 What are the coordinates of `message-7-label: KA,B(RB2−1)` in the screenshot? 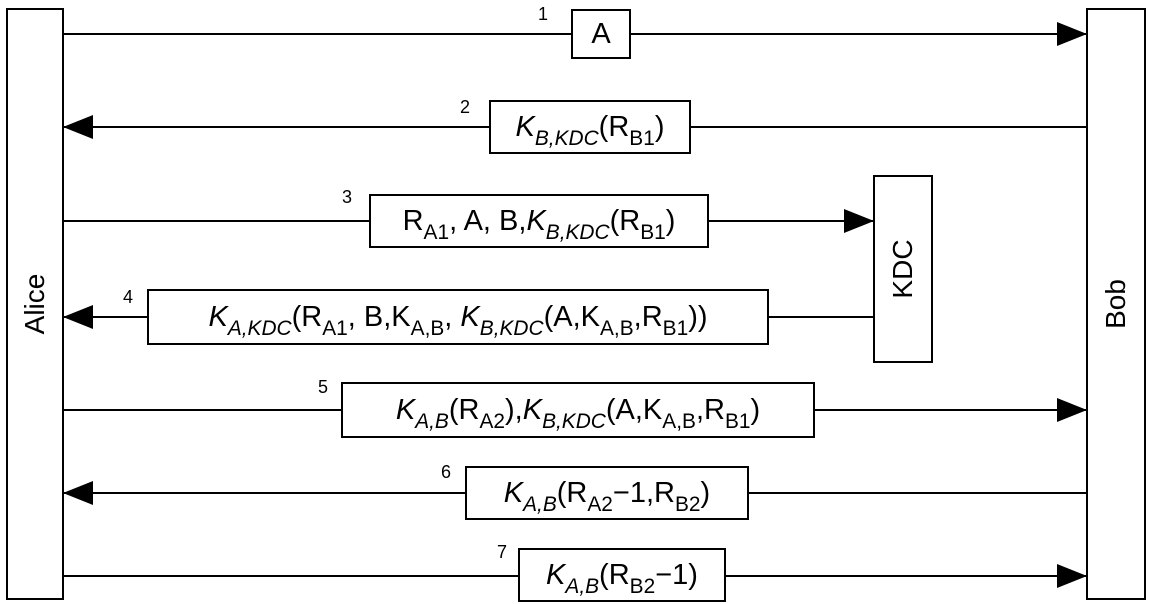 It's located at (622, 575).